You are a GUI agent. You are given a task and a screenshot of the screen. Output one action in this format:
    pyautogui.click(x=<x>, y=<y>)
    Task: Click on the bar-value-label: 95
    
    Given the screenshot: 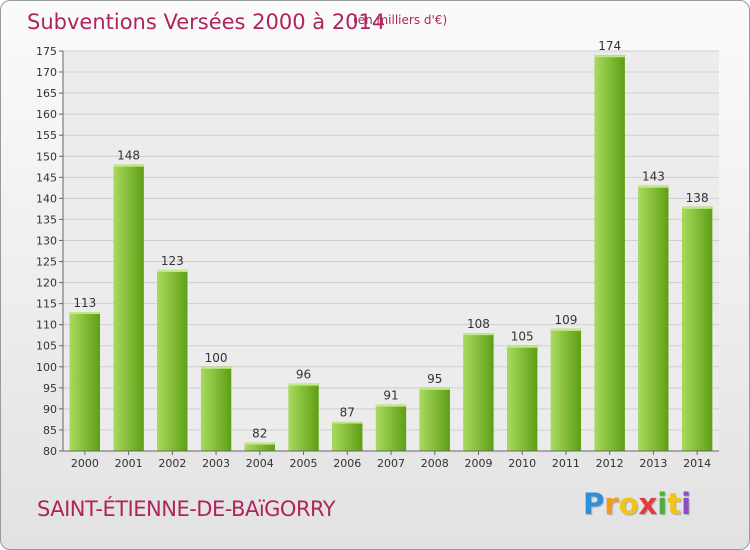 What is the action you would take?
    pyautogui.click(x=434, y=379)
    